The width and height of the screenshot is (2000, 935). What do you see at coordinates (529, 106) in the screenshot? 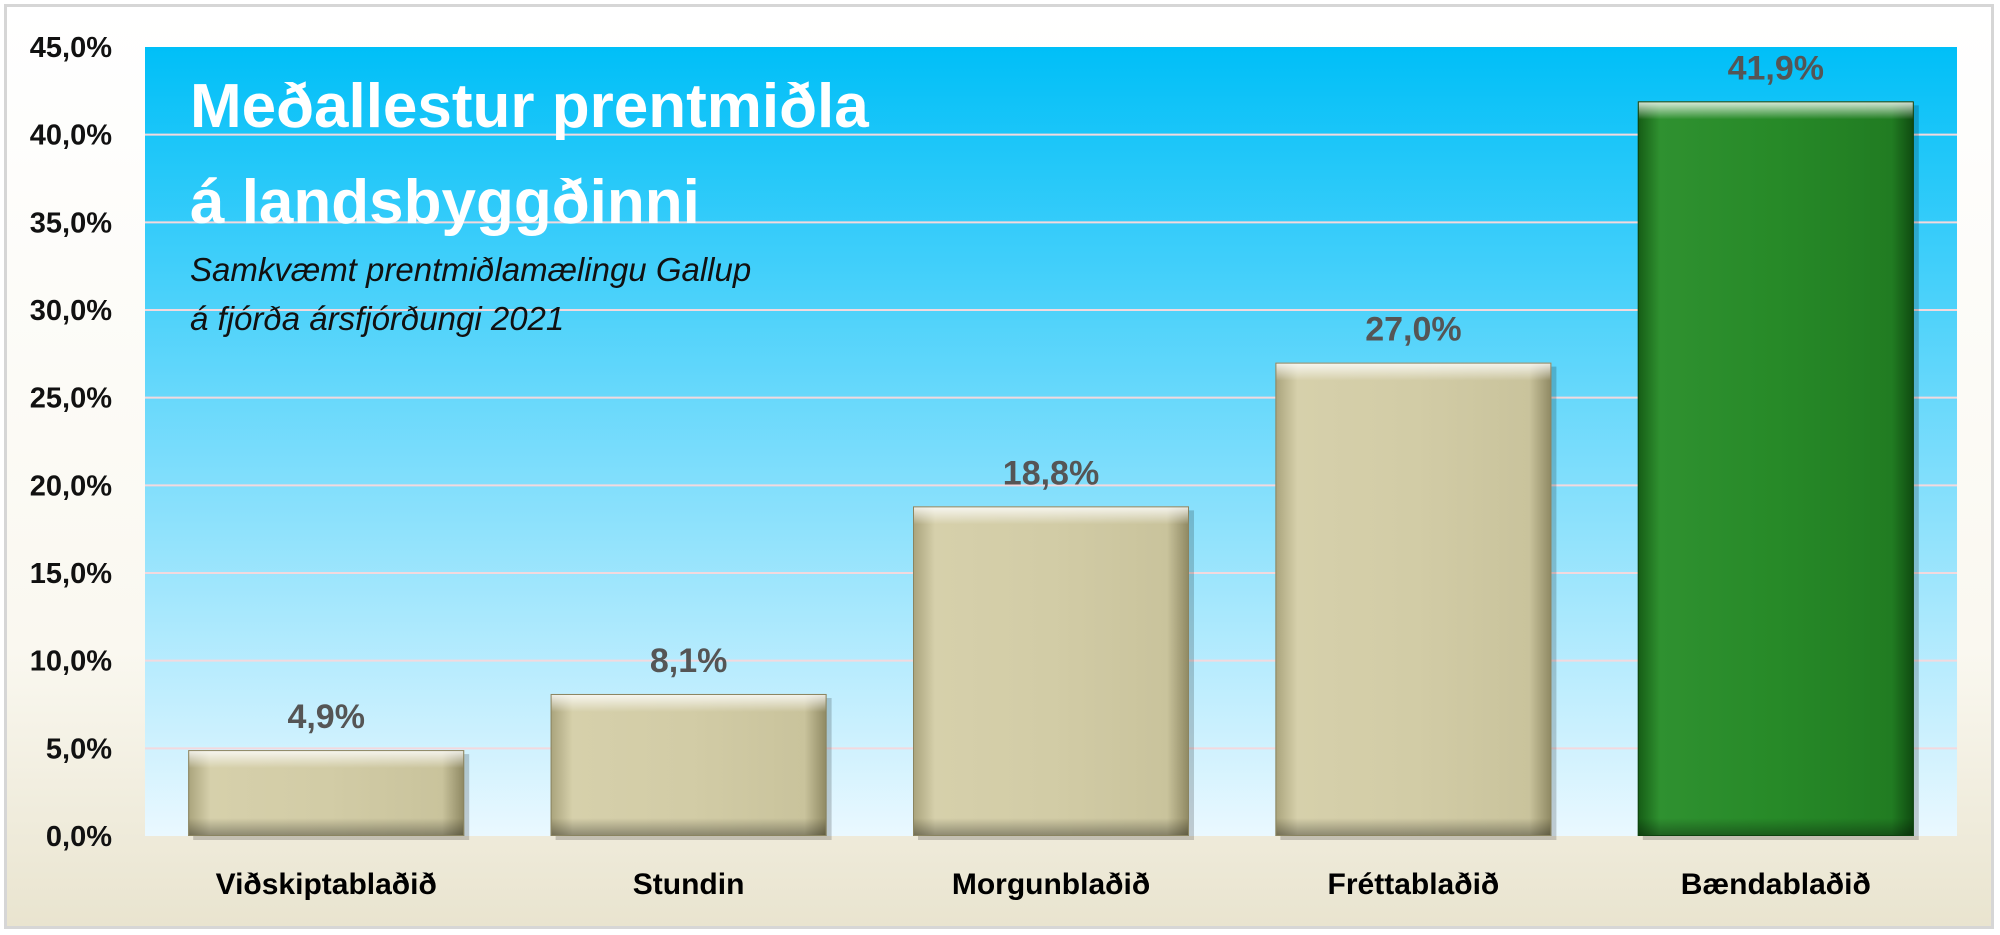
I see `chart-title-line-1: Meðallestur prentmiðla` at bounding box center [529, 106].